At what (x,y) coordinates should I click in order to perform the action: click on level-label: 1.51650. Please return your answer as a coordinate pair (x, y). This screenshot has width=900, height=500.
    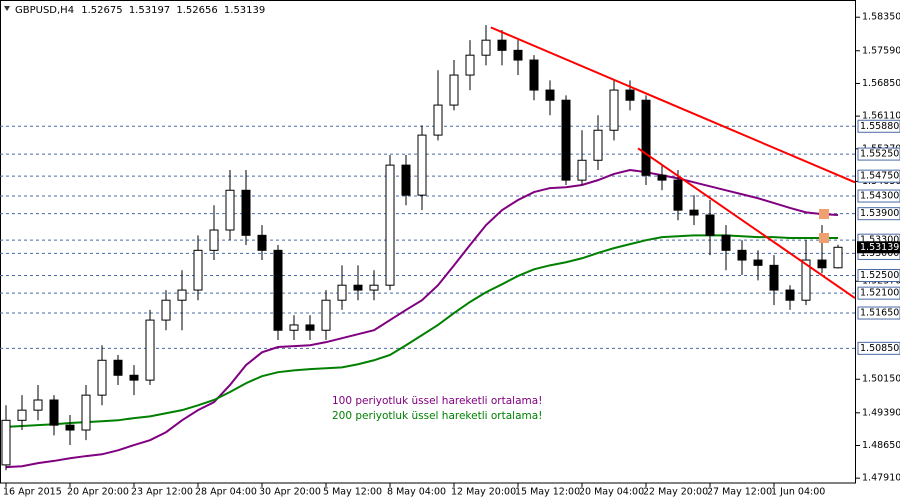
    Looking at the image, I should click on (879, 313).